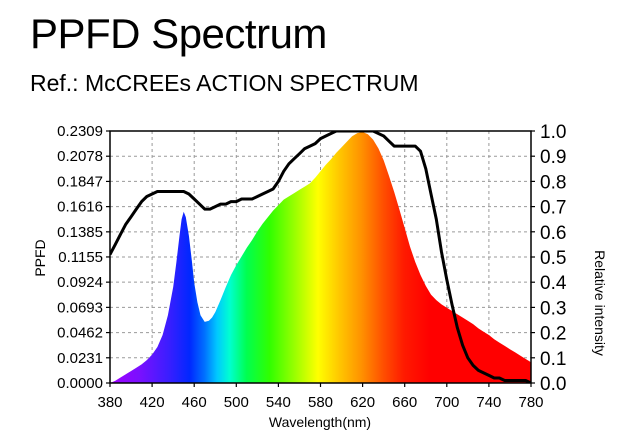 The width and height of the screenshot is (640, 432). What do you see at coordinates (553, 359) in the screenshot?
I see `y2-tick-label: 0.1` at bounding box center [553, 359].